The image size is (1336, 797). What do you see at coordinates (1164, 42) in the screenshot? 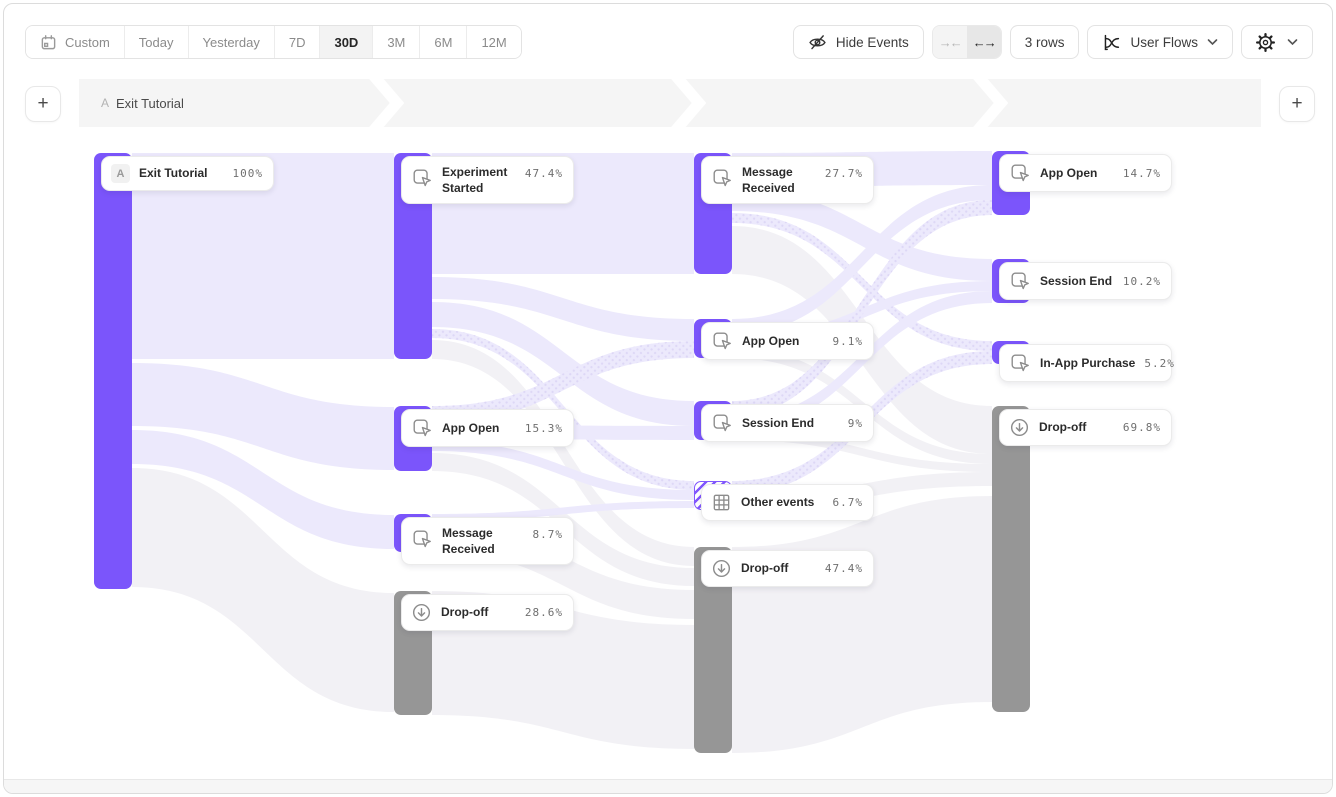
I see `view-label: User Flows` at bounding box center [1164, 42].